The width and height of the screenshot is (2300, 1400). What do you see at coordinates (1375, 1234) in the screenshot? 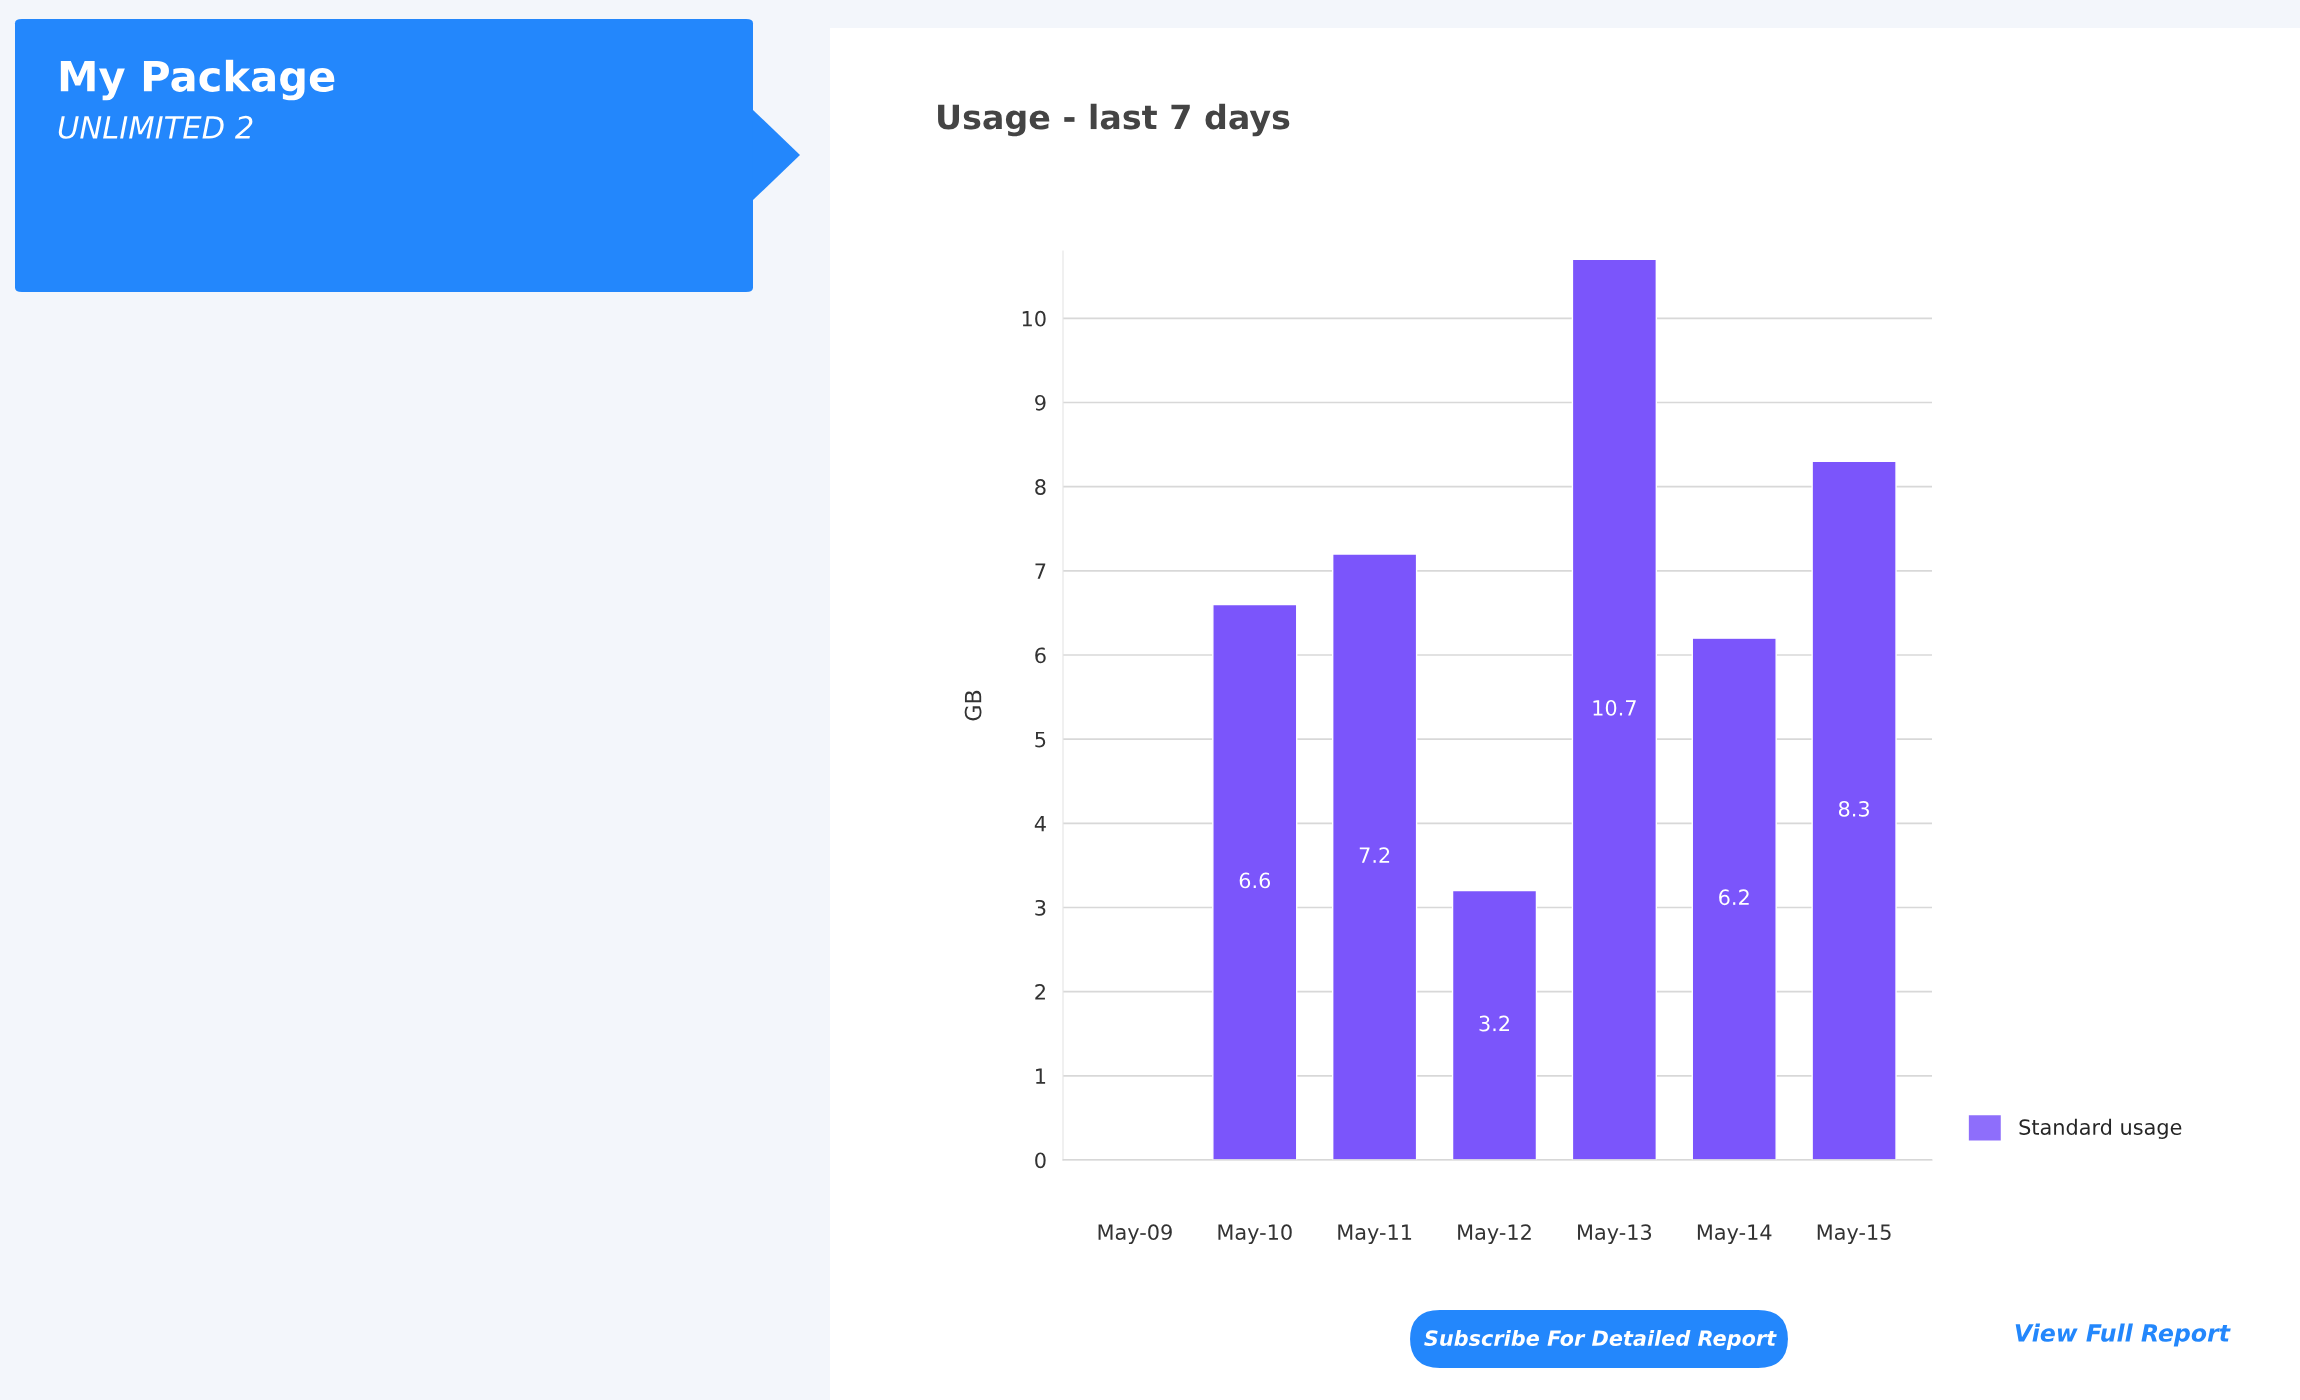
I see `x-tick-label: May-11` at bounding box center [1375, 1234].